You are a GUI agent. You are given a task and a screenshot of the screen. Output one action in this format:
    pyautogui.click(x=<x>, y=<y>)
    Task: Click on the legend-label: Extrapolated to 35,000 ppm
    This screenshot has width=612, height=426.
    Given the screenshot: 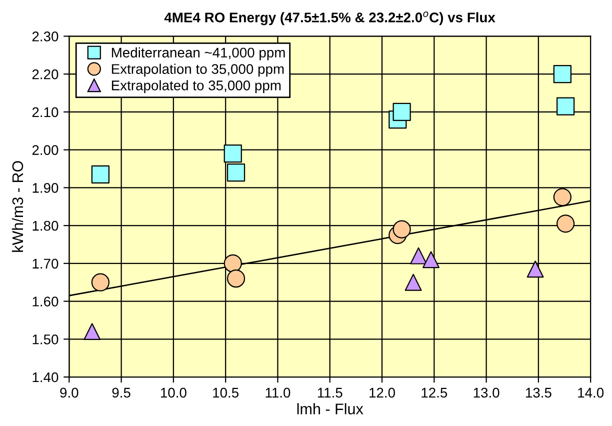 What is the action you would take?
    pyautogui.click(x=196, y=87)
    